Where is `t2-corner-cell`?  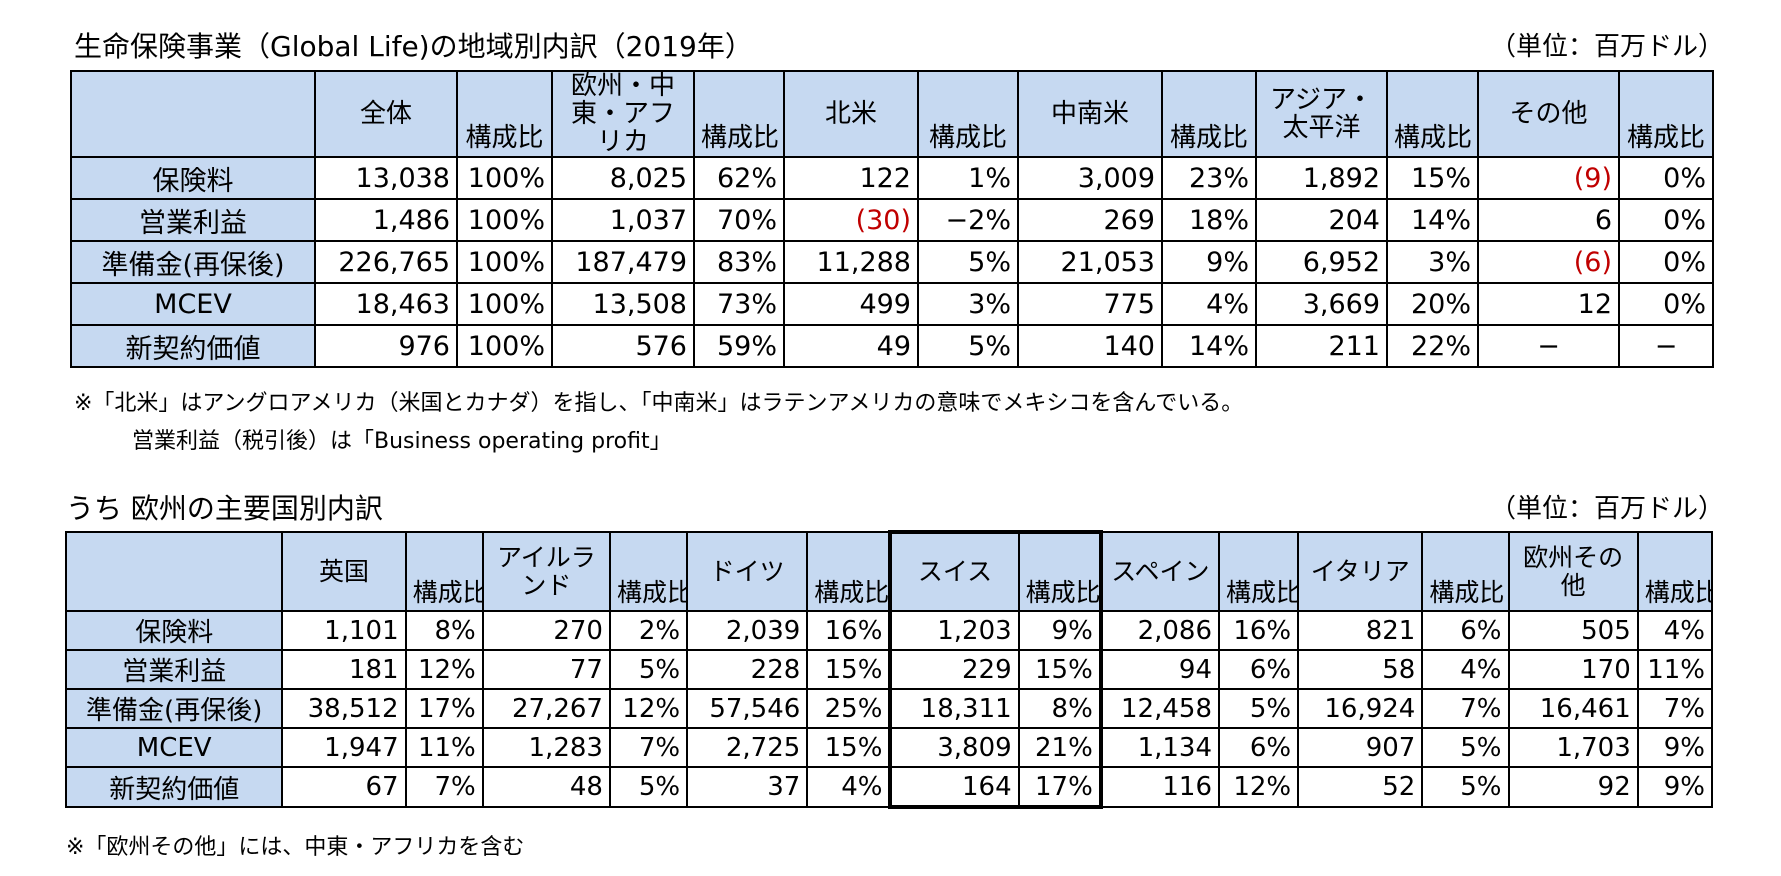
t2-corner-cell is located at coordinates (174, 571).